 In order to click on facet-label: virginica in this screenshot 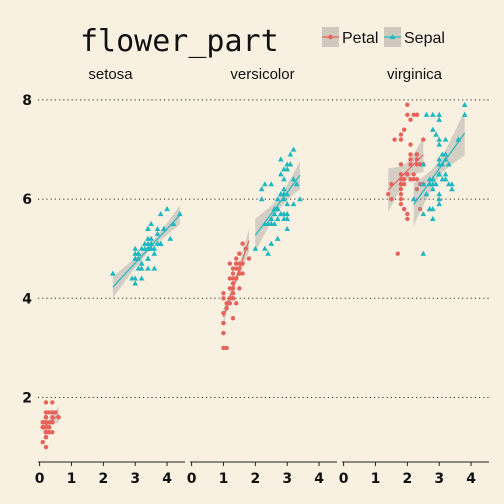, I will do `click(415, 74)`.